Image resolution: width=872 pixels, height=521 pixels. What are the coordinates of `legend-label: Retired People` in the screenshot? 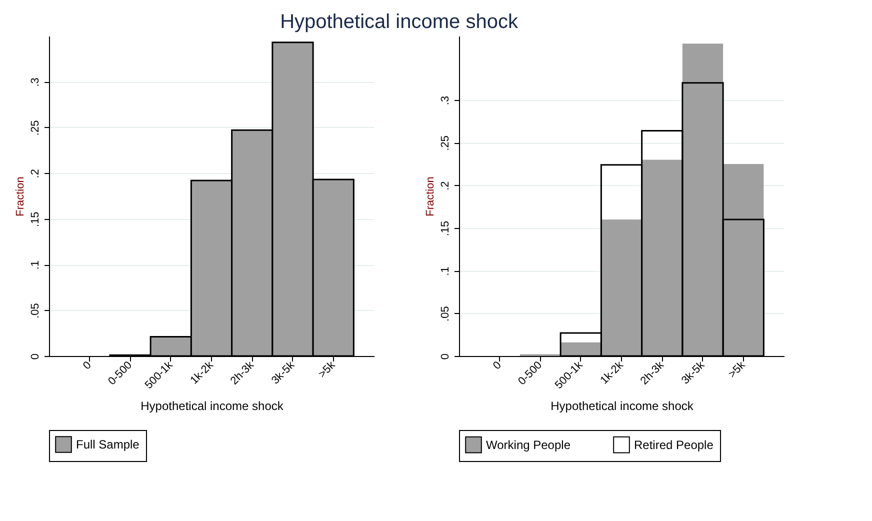 It's located at (674, 445).